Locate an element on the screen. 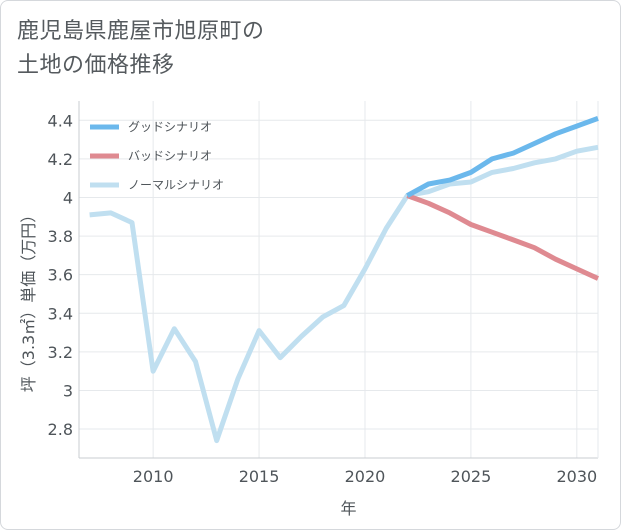 Image resolution: width=621 pixels, height=531 pixels. chart-title-line-1: 鹿児島県鹿屋市旭原町の is located at coordinates (141, 31).